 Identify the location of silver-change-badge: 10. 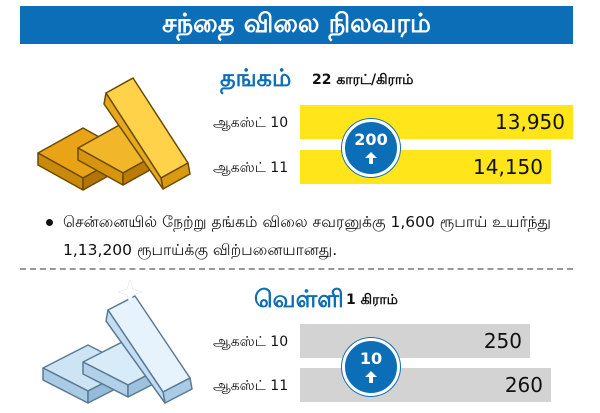
(371, 367).